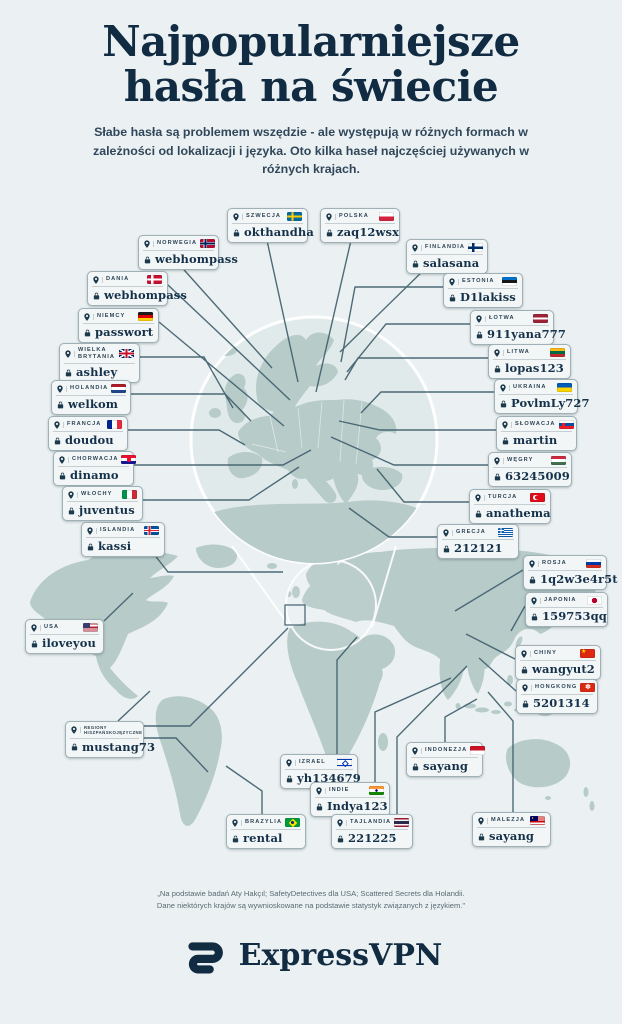 The height and width of the screenshot is (1024, 622). What do you see at coordinates (84, 424) in the screenshot?
I see `country-name: Francja` at bounding box center [84, 424].